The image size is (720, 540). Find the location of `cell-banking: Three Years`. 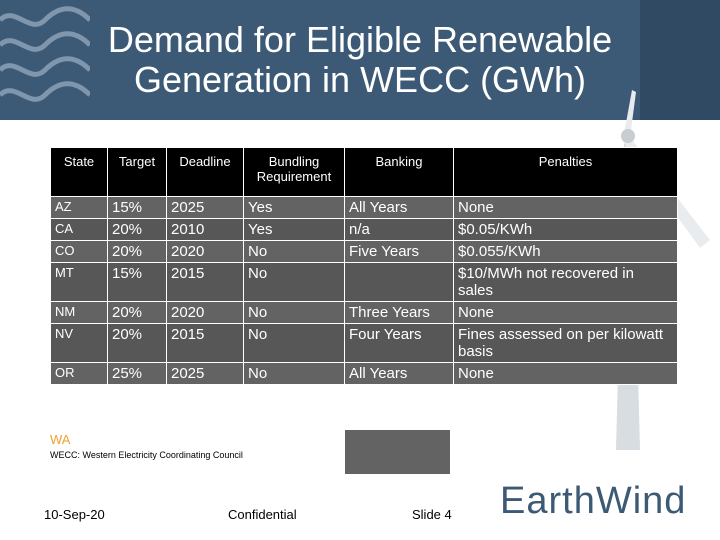

cell-banking: Three Years is located at coordinates (399, 312).